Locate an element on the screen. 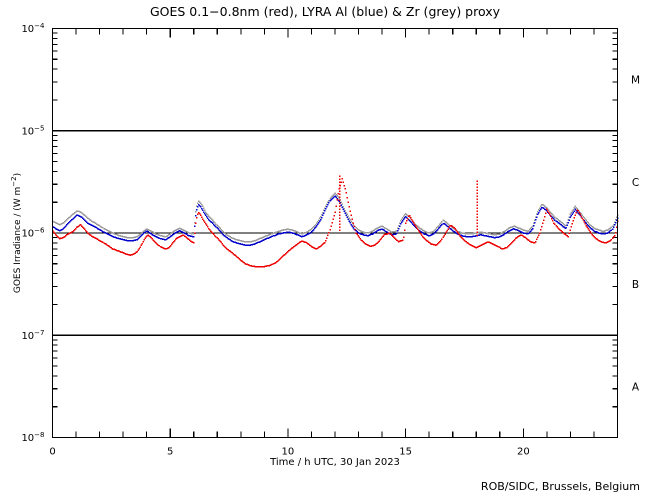 This screenshot has height=500, width=650. flare-class-label-C: C is located at coordinates (635, 183).